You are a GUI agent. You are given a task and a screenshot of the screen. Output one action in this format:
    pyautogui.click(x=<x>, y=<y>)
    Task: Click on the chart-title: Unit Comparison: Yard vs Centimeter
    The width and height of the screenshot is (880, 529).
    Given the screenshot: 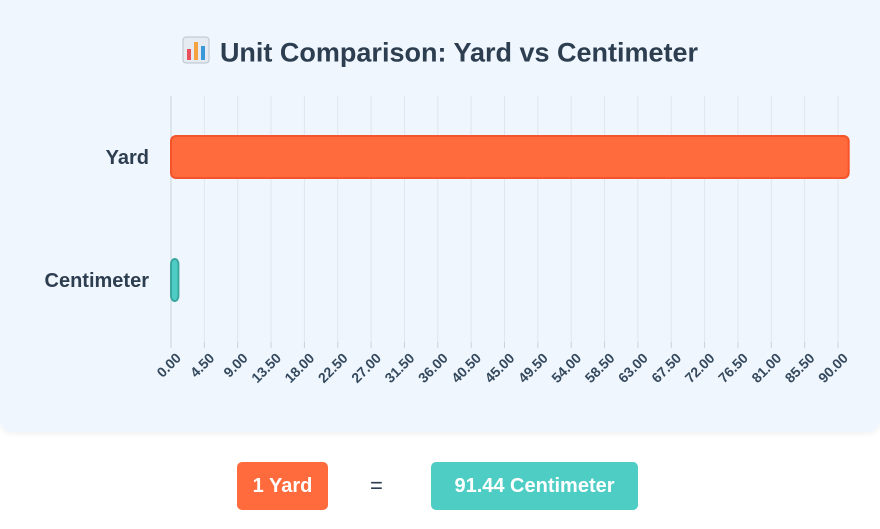 What is the action you would take?
    pyautogui.click(x=440, y=53)
    